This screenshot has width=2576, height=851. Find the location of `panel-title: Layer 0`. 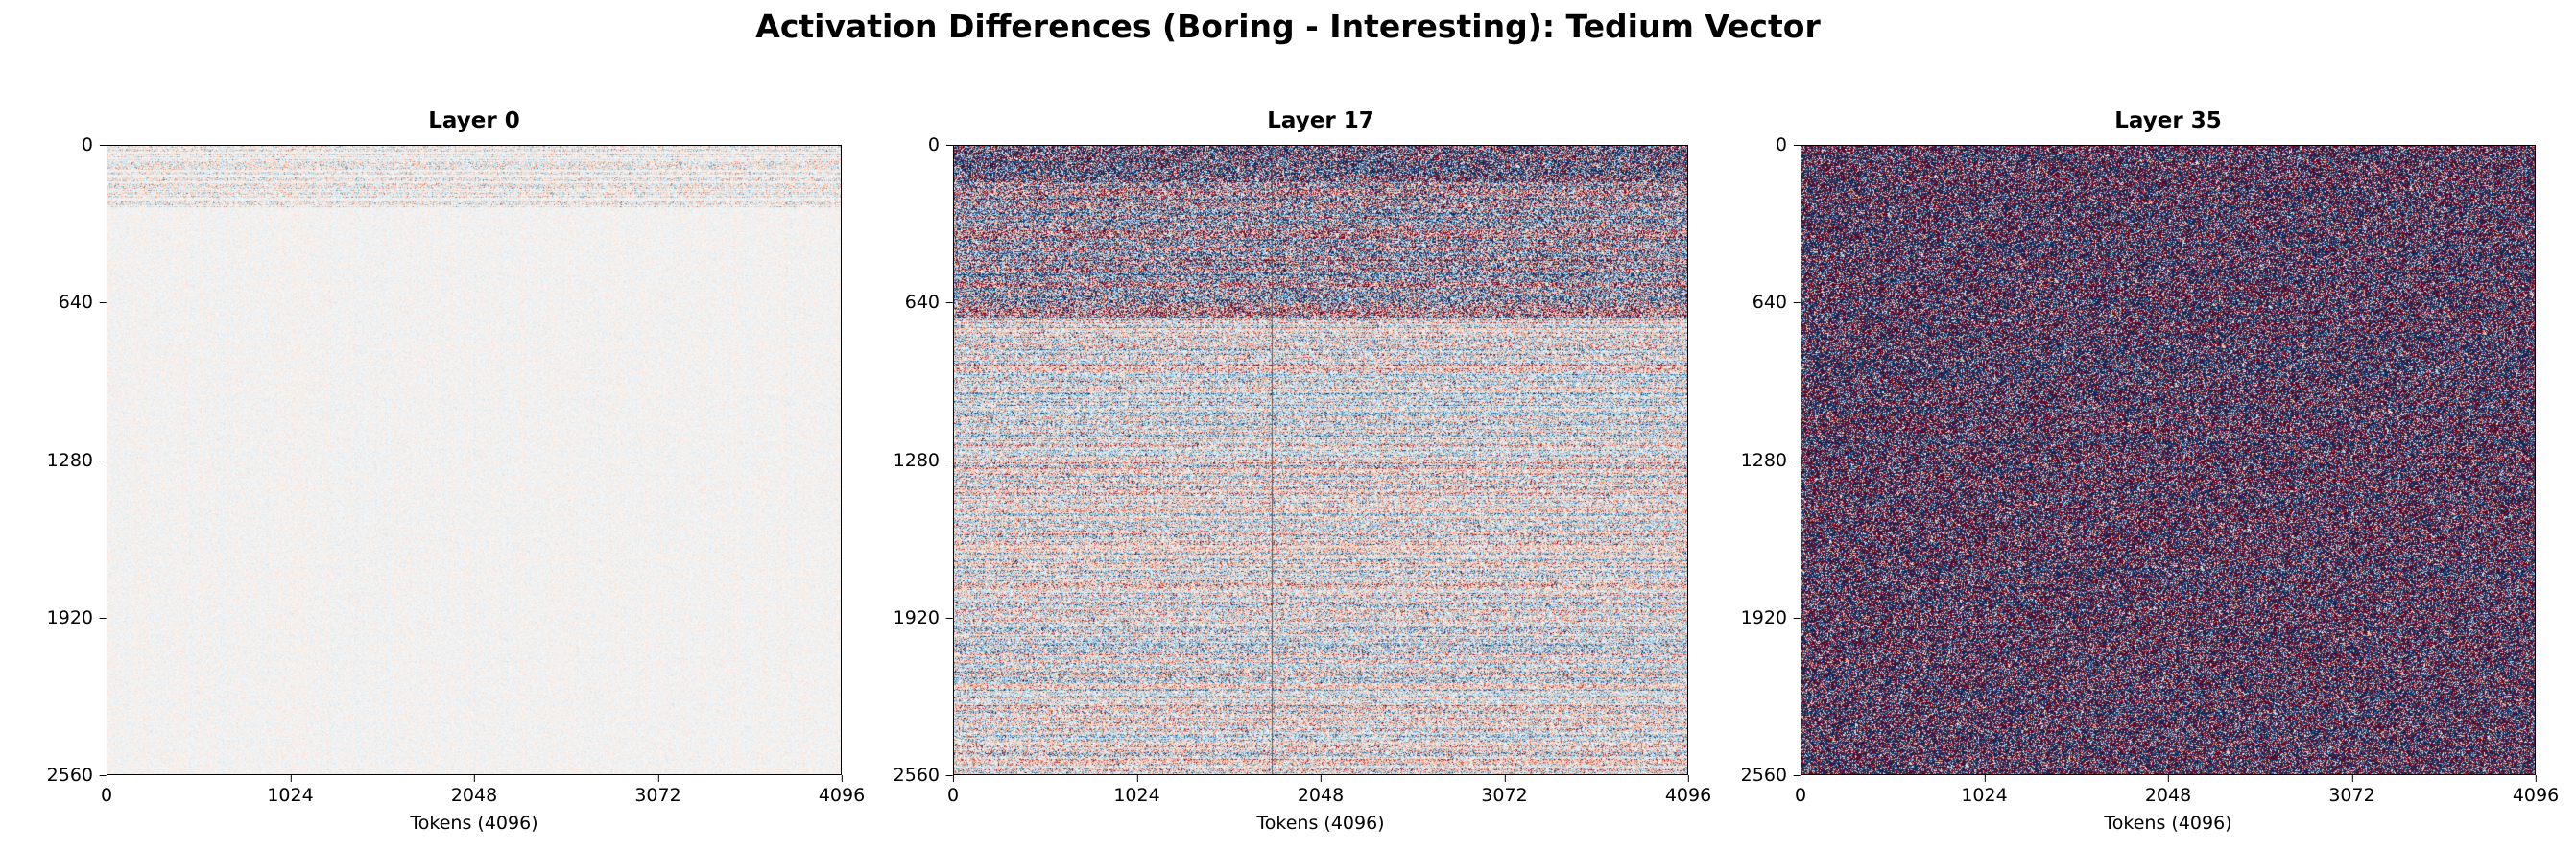

panel-title: Layer 0 is located at coordinates (474, 120).